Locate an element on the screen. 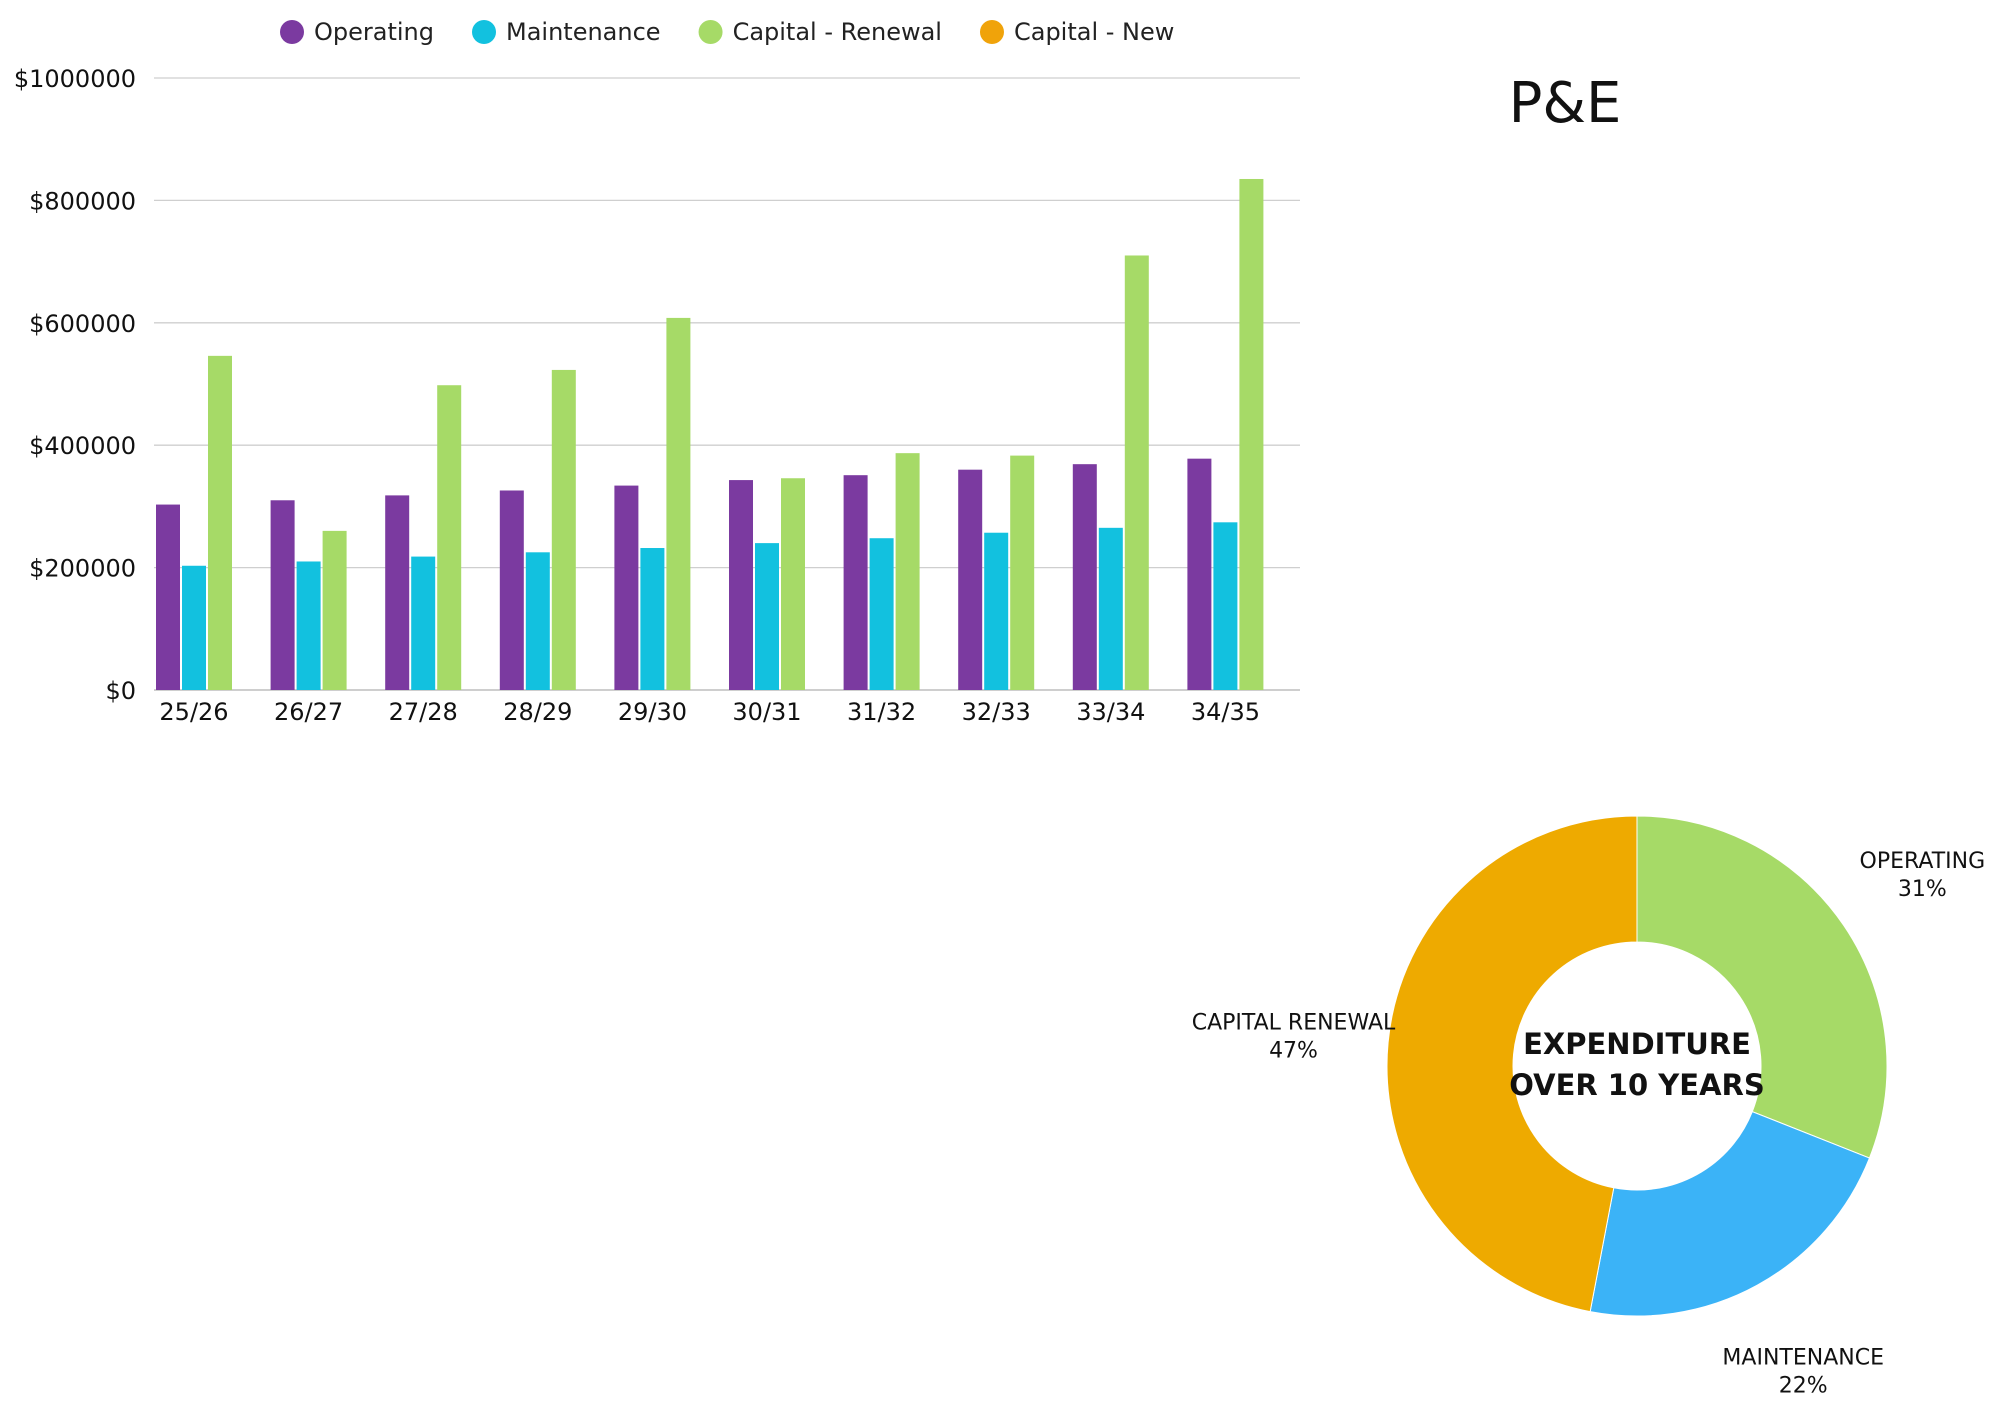 Image resolution: width=2000 pixels, height=1414 pixels. legend-label: Maintenance is located at coordinates (583, 32).